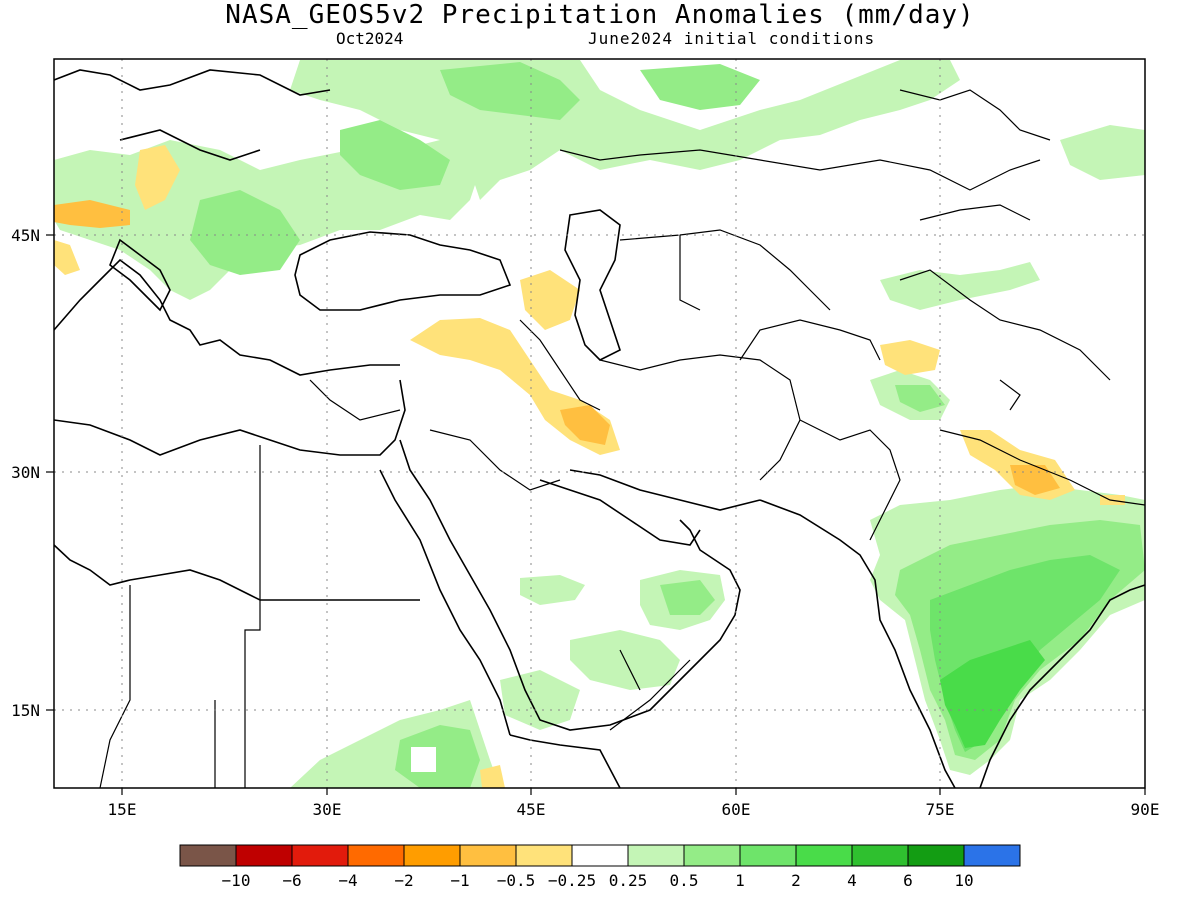 This screenshot has height=900, width=1200. Describe the element at coordinates (572, 880) in the screenshot. I see `colorbar-label: −0.25` at that location.